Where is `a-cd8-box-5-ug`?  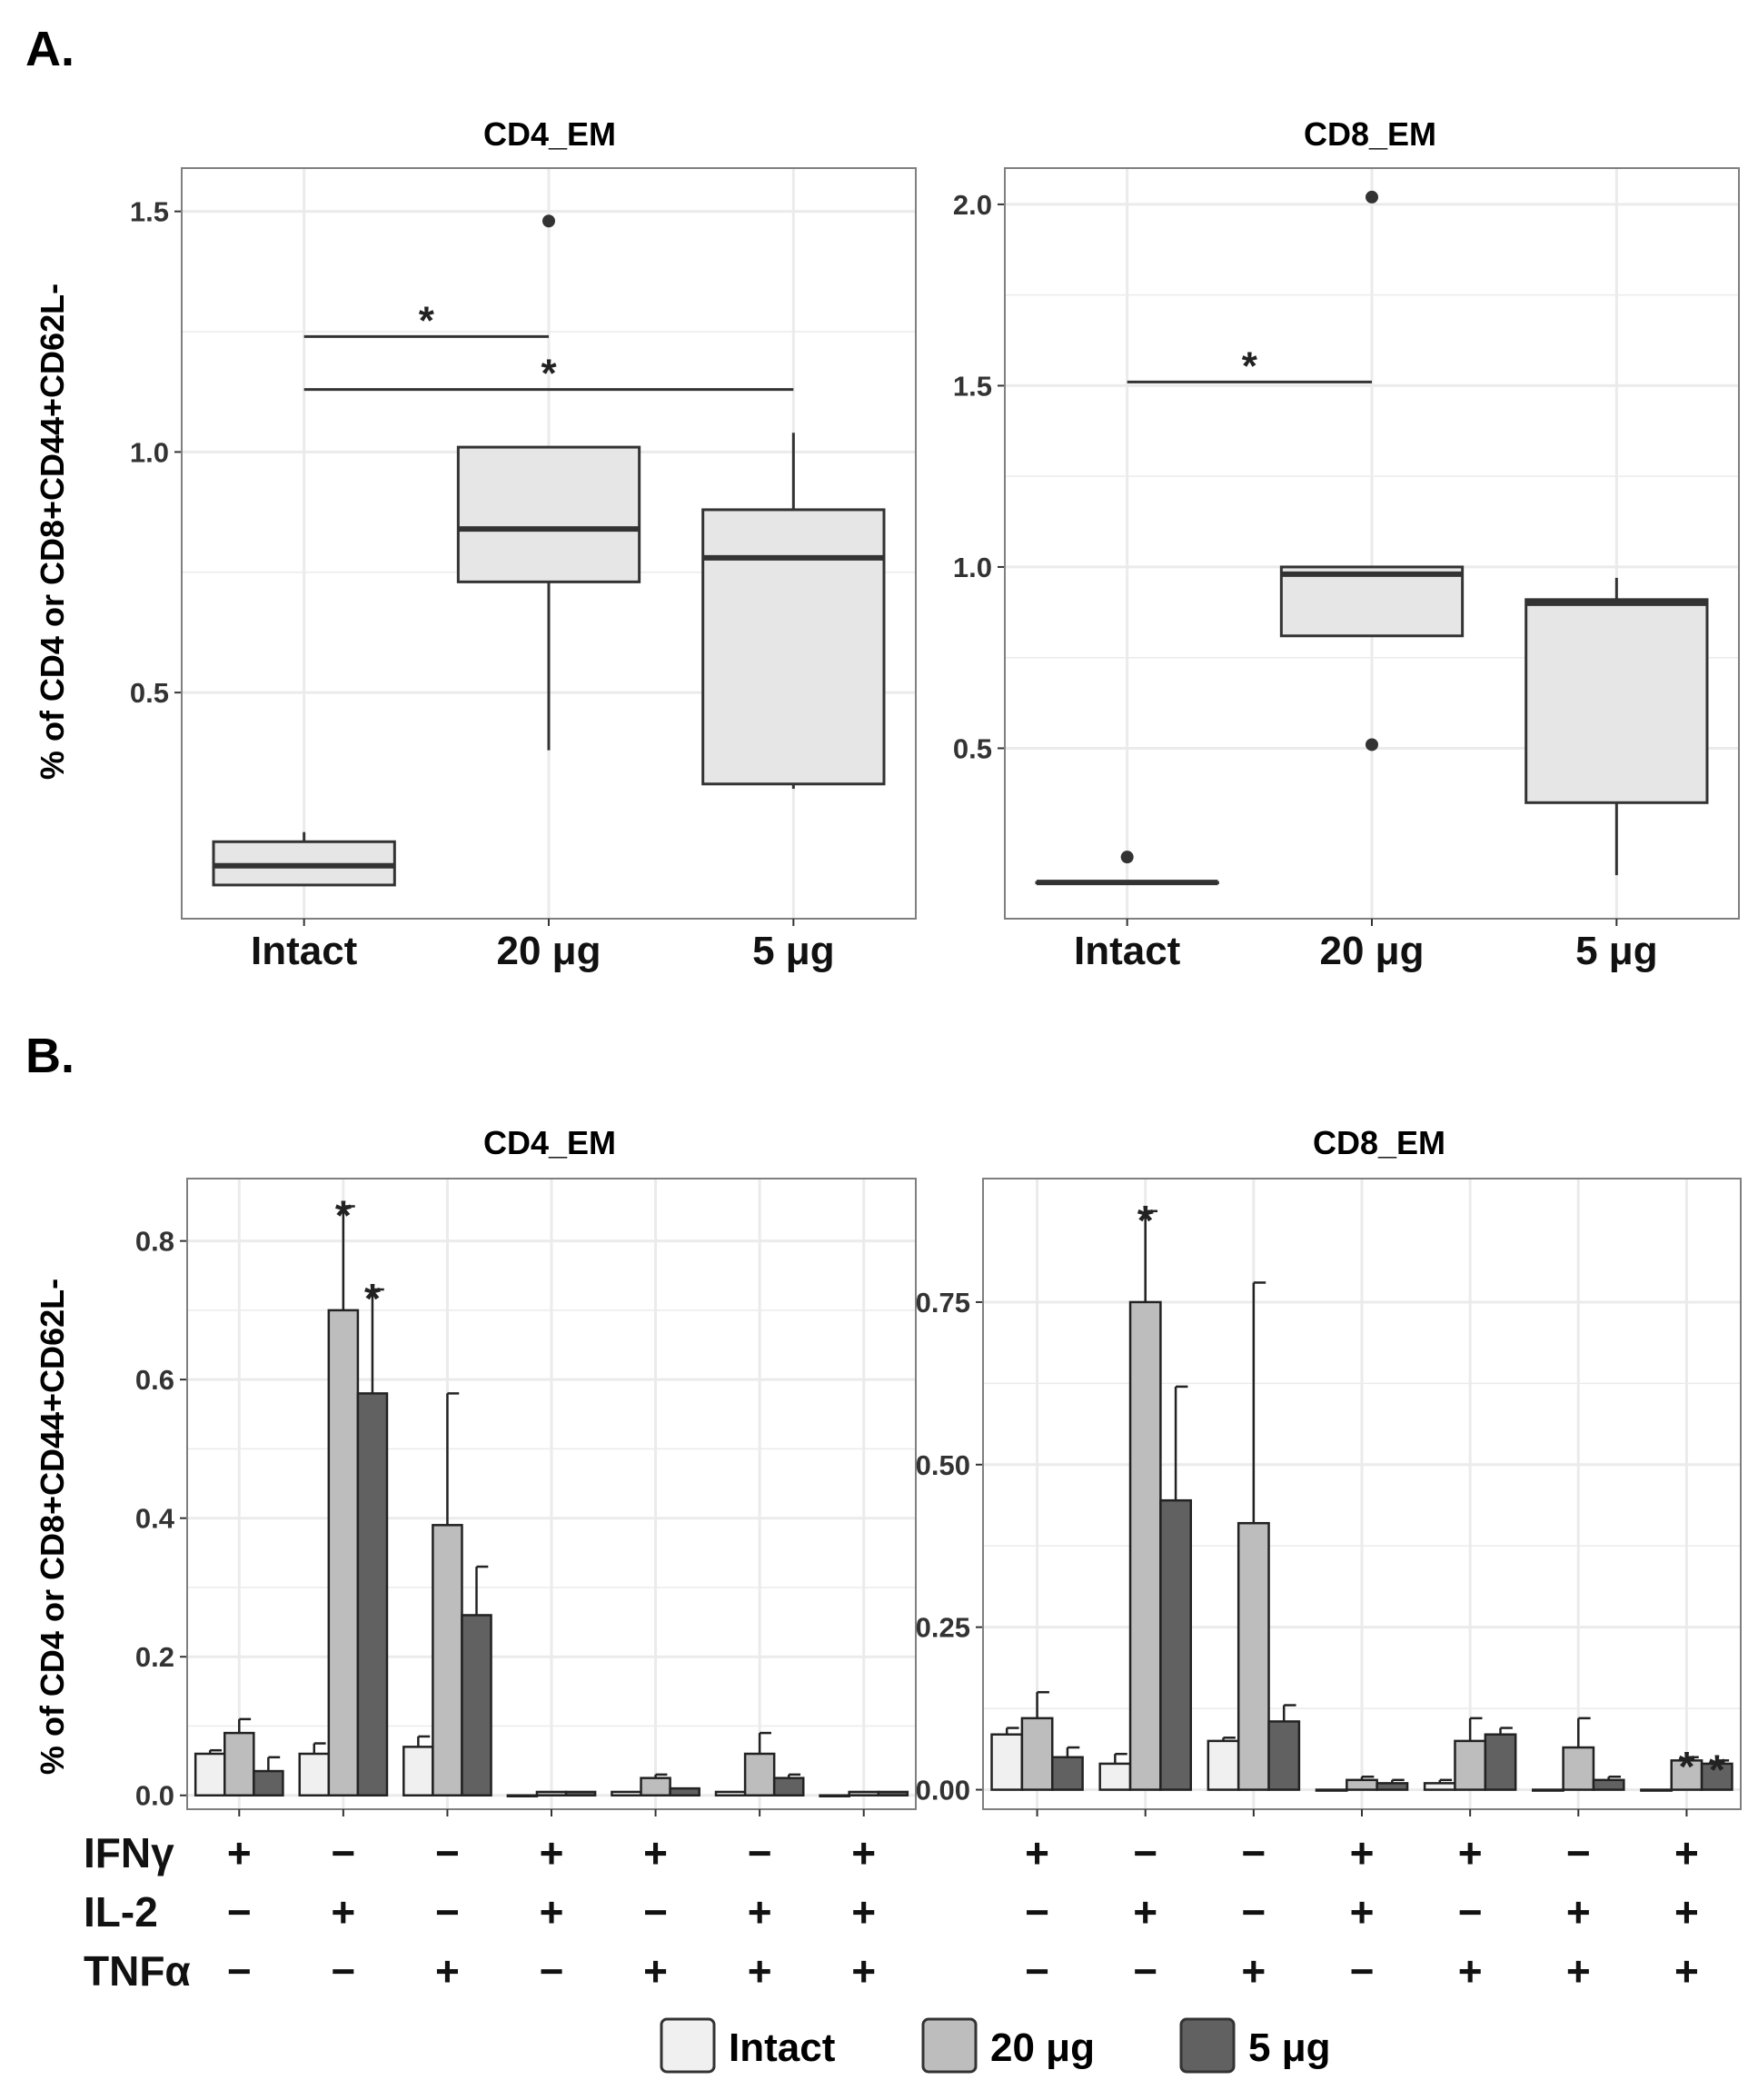 a-cd8-box-5-ug is located at coordinates (1617, 726).